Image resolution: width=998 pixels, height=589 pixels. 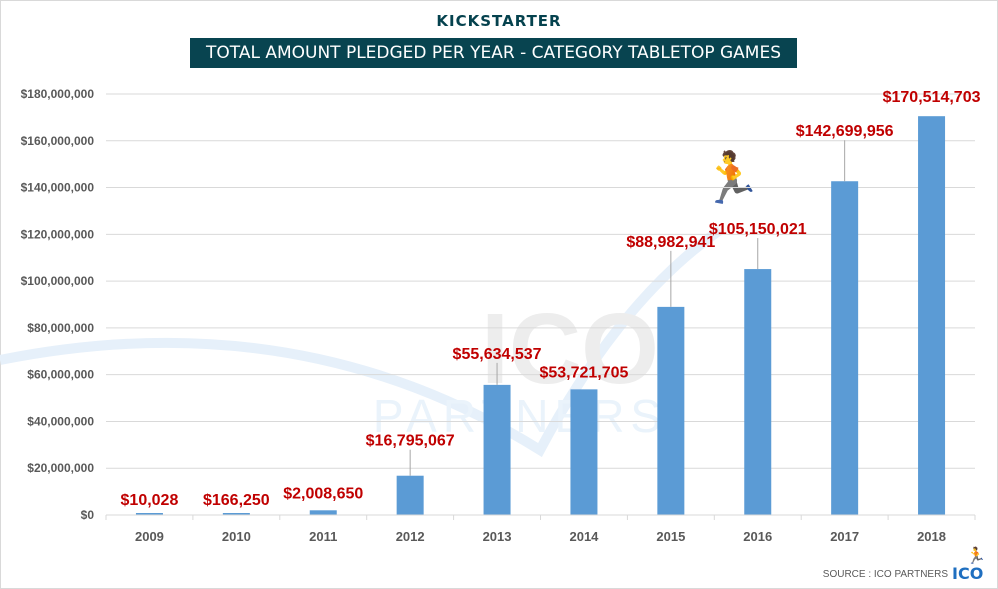 What do you see at coordinates (60, 421) in the screenshot?
I see `y-tick-label: $40,000,000` at bounding box center [60, 421].